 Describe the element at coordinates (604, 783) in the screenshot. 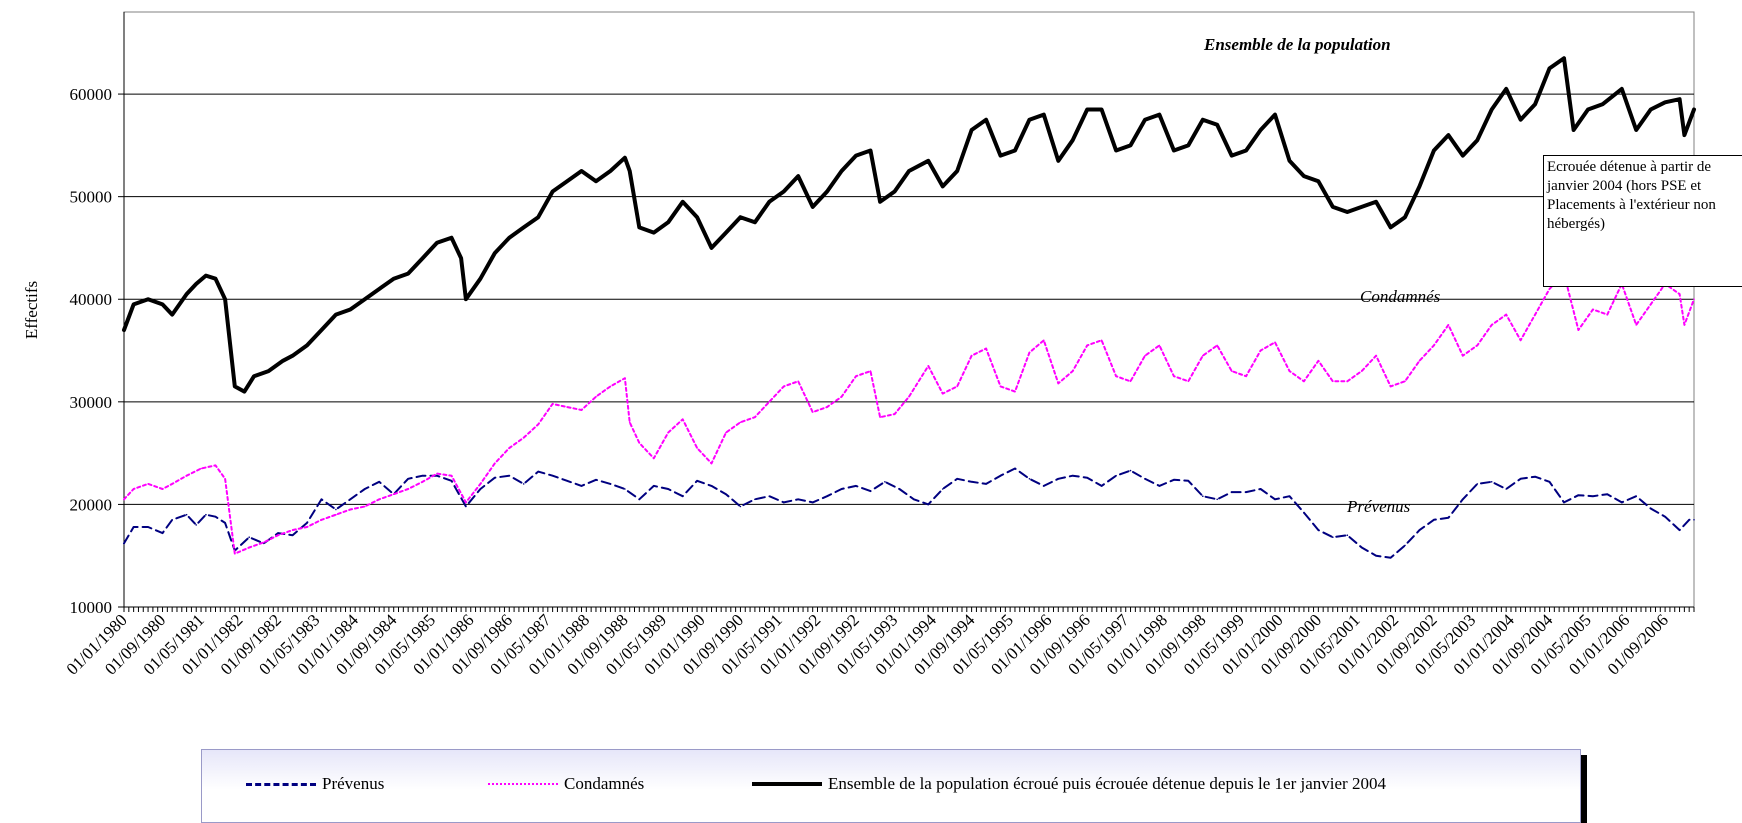

I see `legend-label-condamnes: Condamnés` at that location.